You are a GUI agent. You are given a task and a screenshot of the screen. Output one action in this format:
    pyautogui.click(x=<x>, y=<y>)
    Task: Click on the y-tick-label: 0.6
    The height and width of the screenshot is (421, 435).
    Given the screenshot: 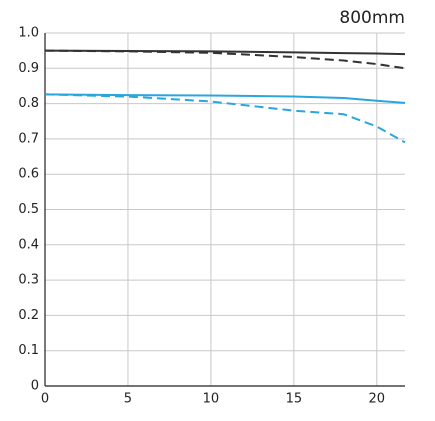 What is the action you would take?
    pyautogui.click(x=28, y=174)
    